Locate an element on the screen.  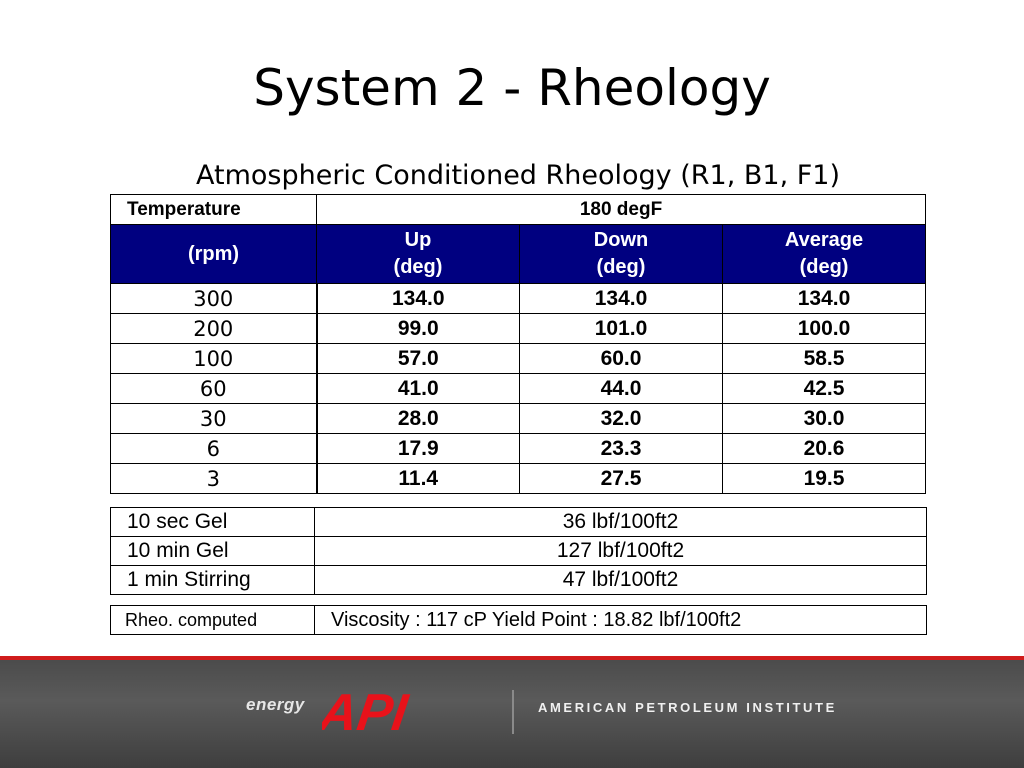
average-cell: 100.0 is located at coordinates (824, 328).